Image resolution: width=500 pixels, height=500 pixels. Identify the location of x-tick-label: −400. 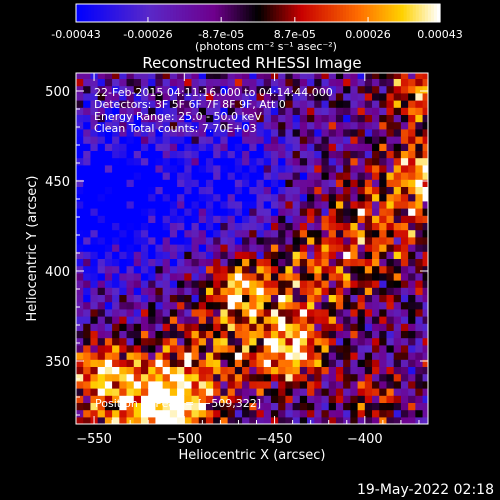
(365, 439).